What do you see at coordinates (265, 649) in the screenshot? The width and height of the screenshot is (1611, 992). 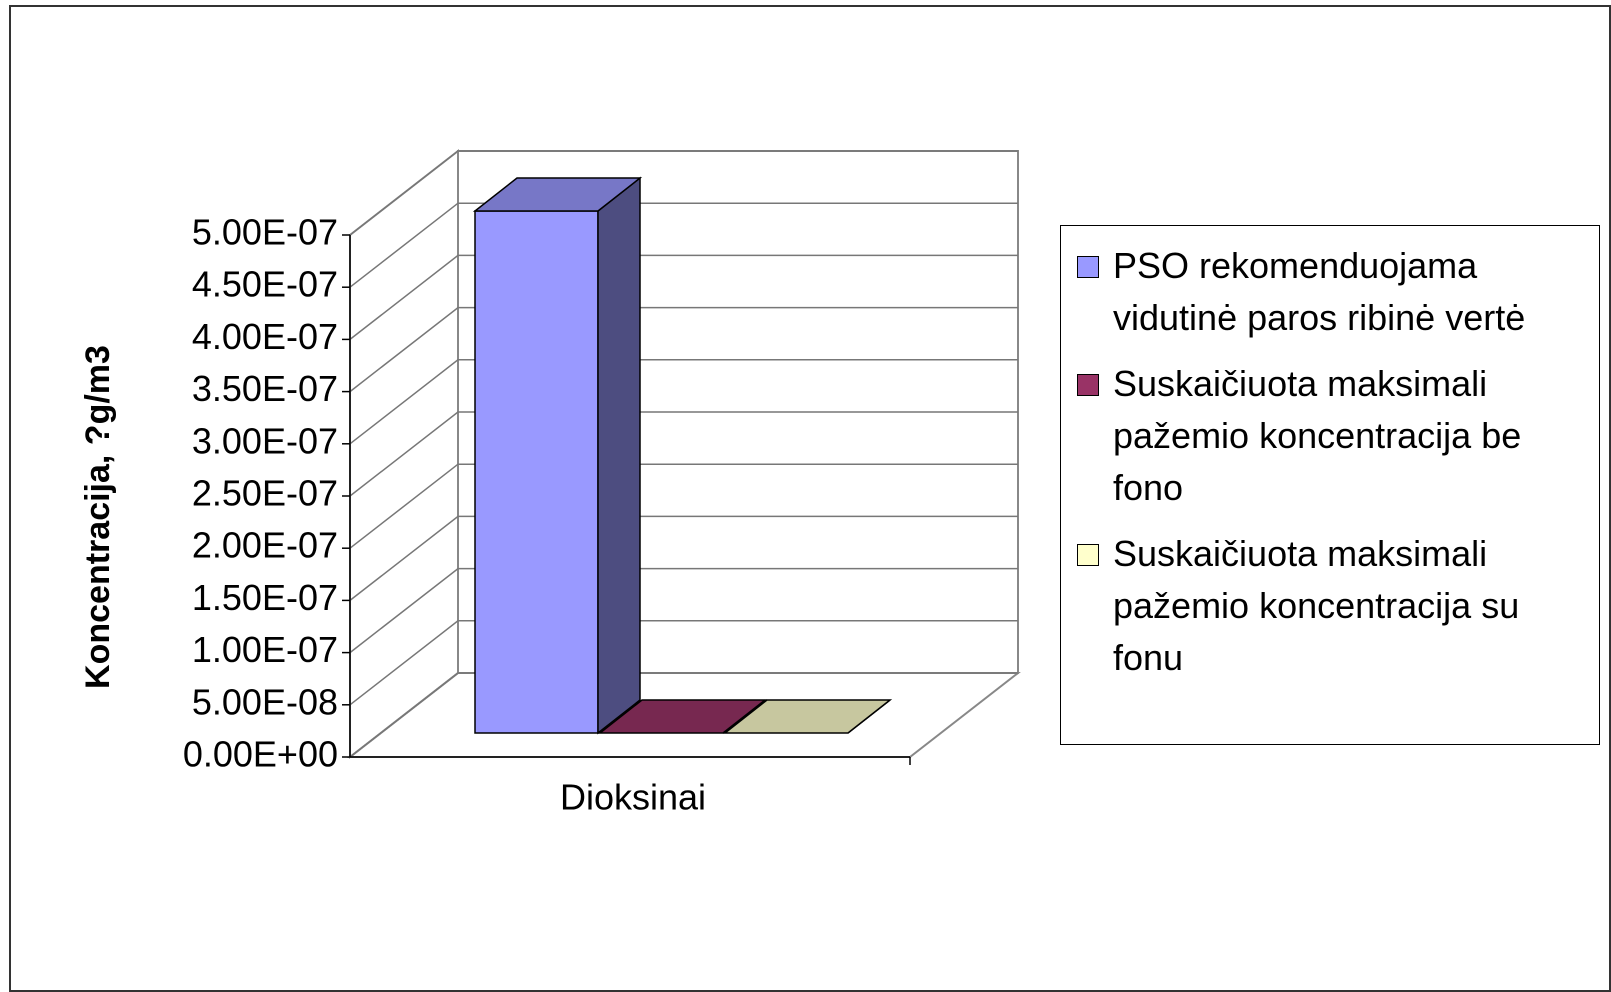 I see `y-tick-label: 1.00E-07` at bounding box center [265, 649].